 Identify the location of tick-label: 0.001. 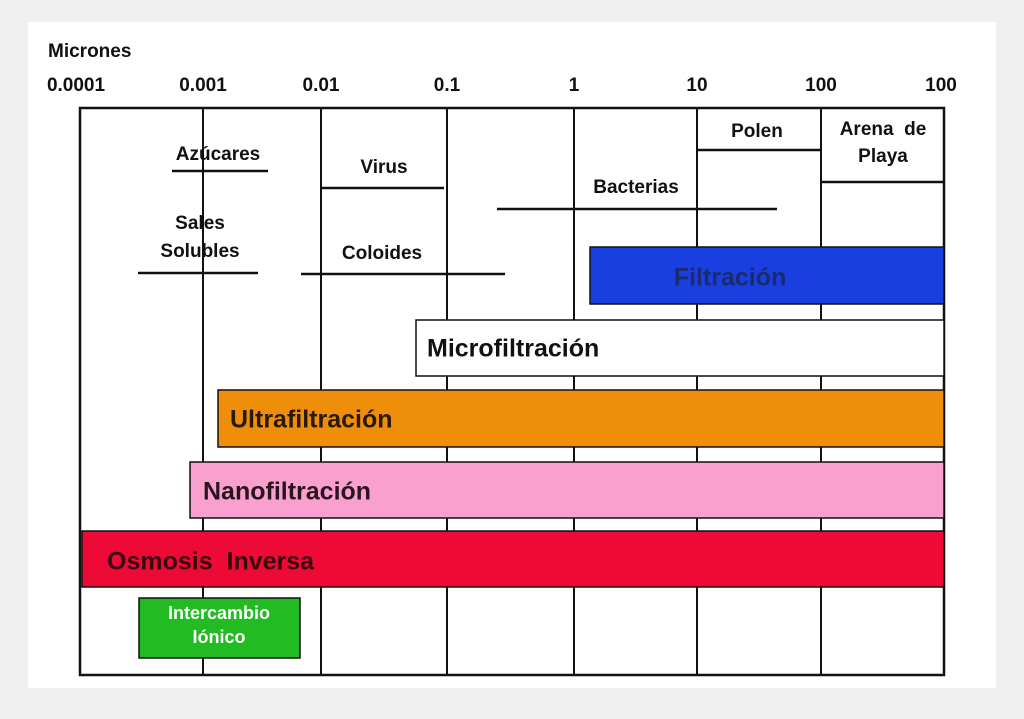
(203, 85).